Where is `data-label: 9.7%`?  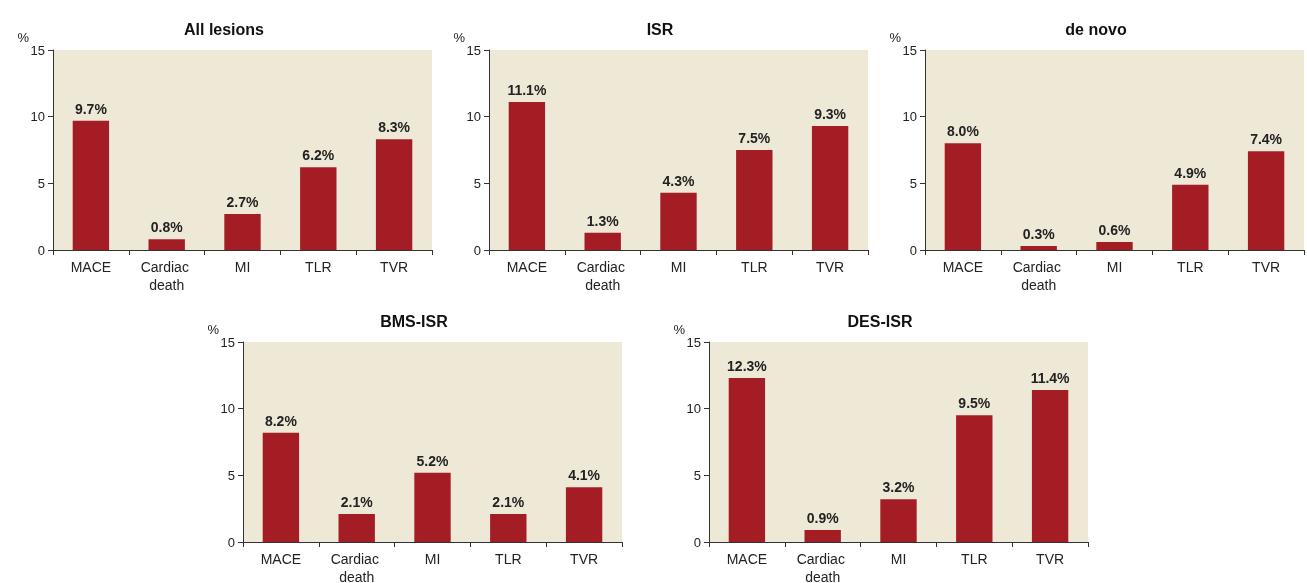 data-label: 9.7% is located at coordinates (91, 108).